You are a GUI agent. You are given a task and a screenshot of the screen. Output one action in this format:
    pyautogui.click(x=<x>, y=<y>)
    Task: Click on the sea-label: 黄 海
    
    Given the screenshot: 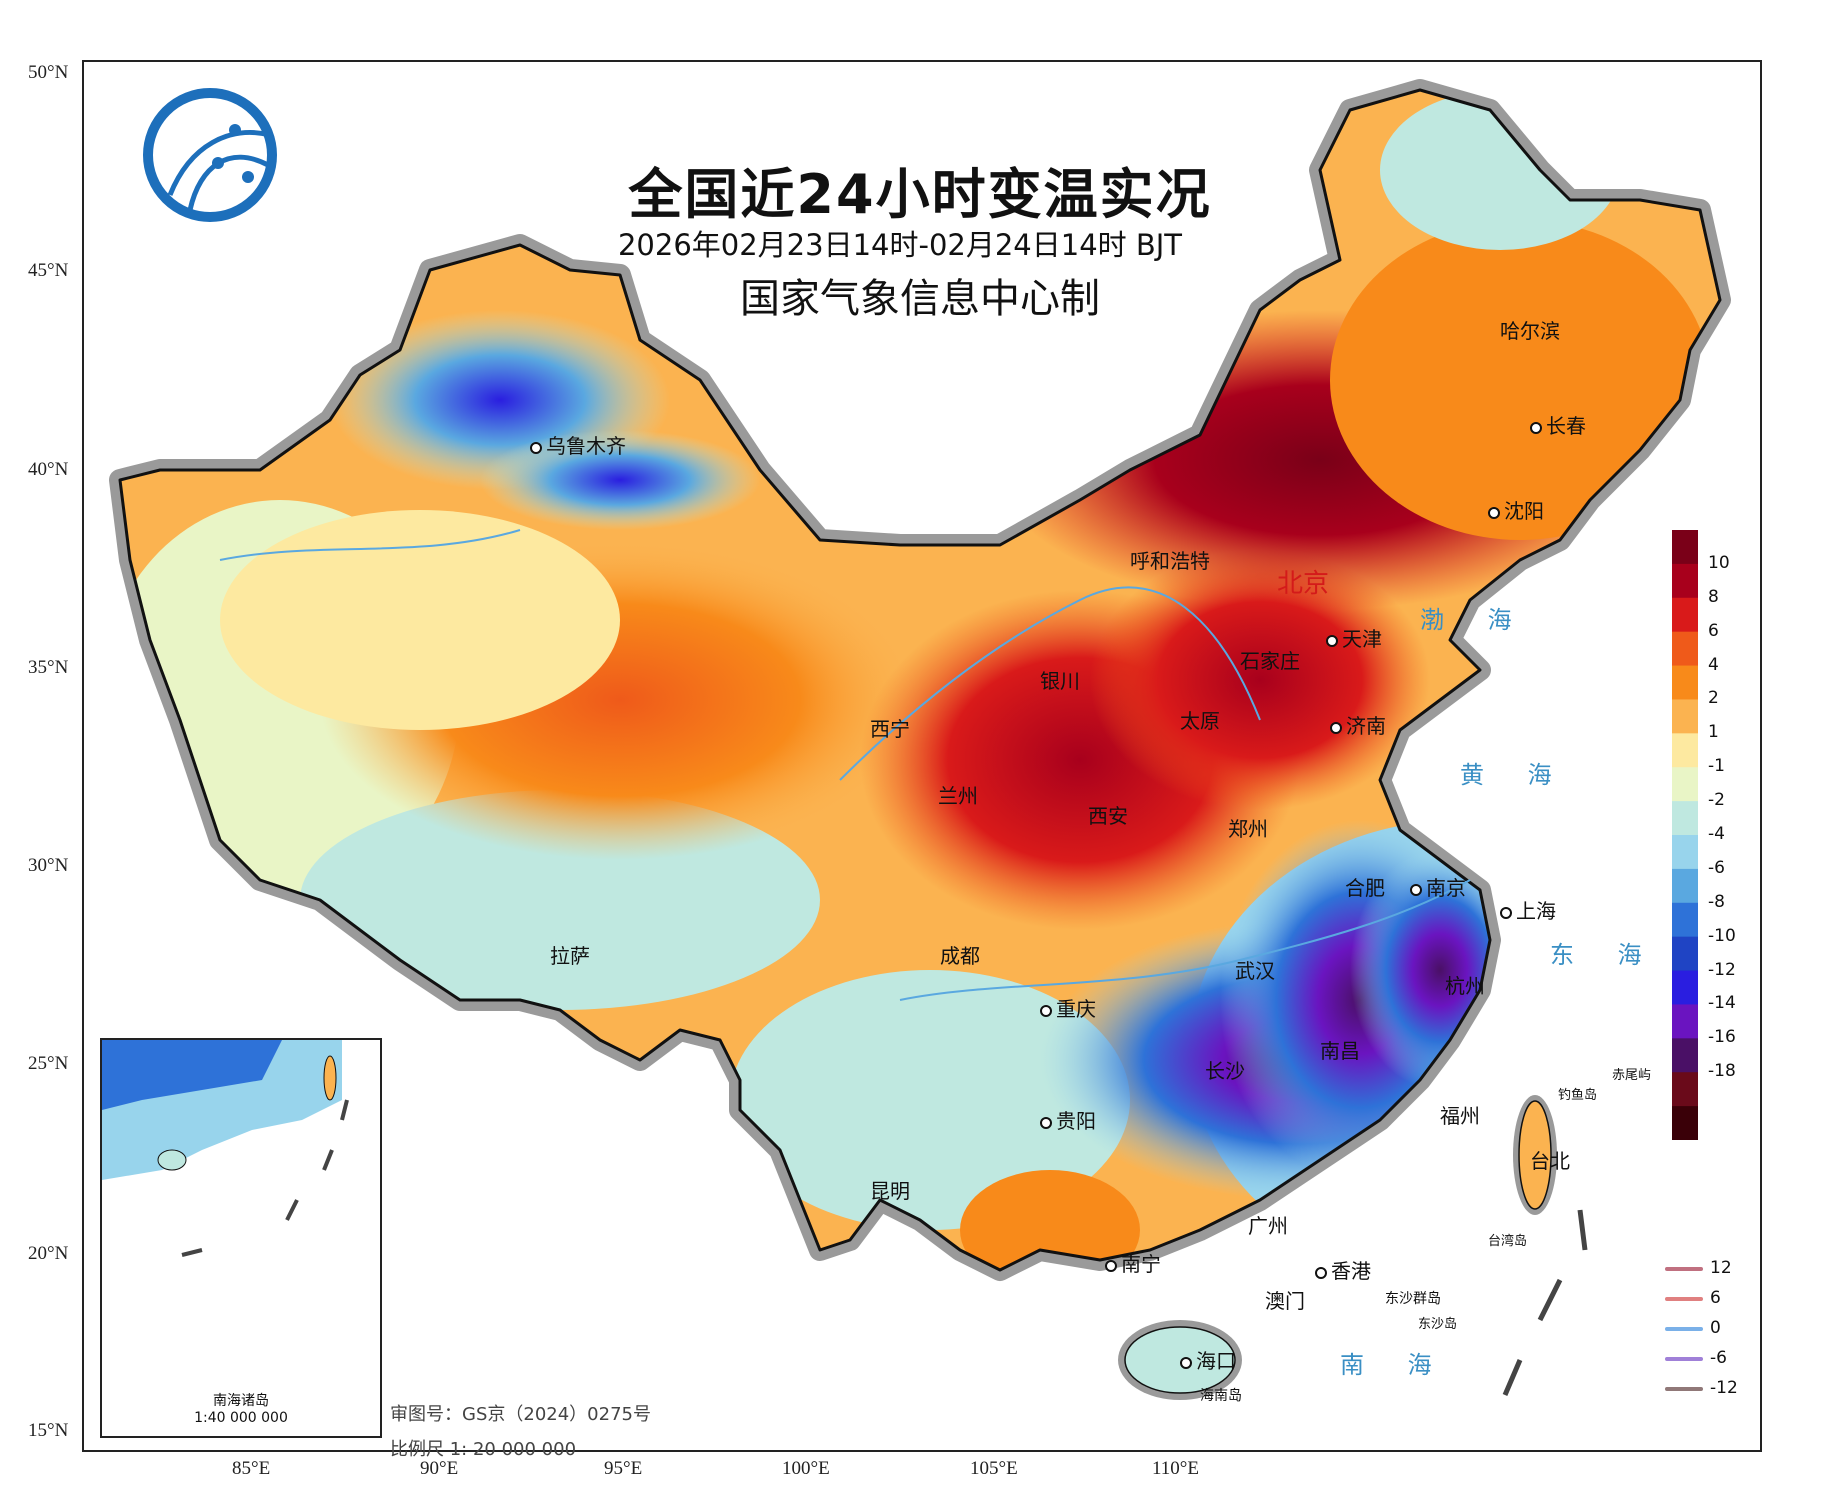 What is the action you would take?
    pyautogui.click(x=1515, y=775)
    